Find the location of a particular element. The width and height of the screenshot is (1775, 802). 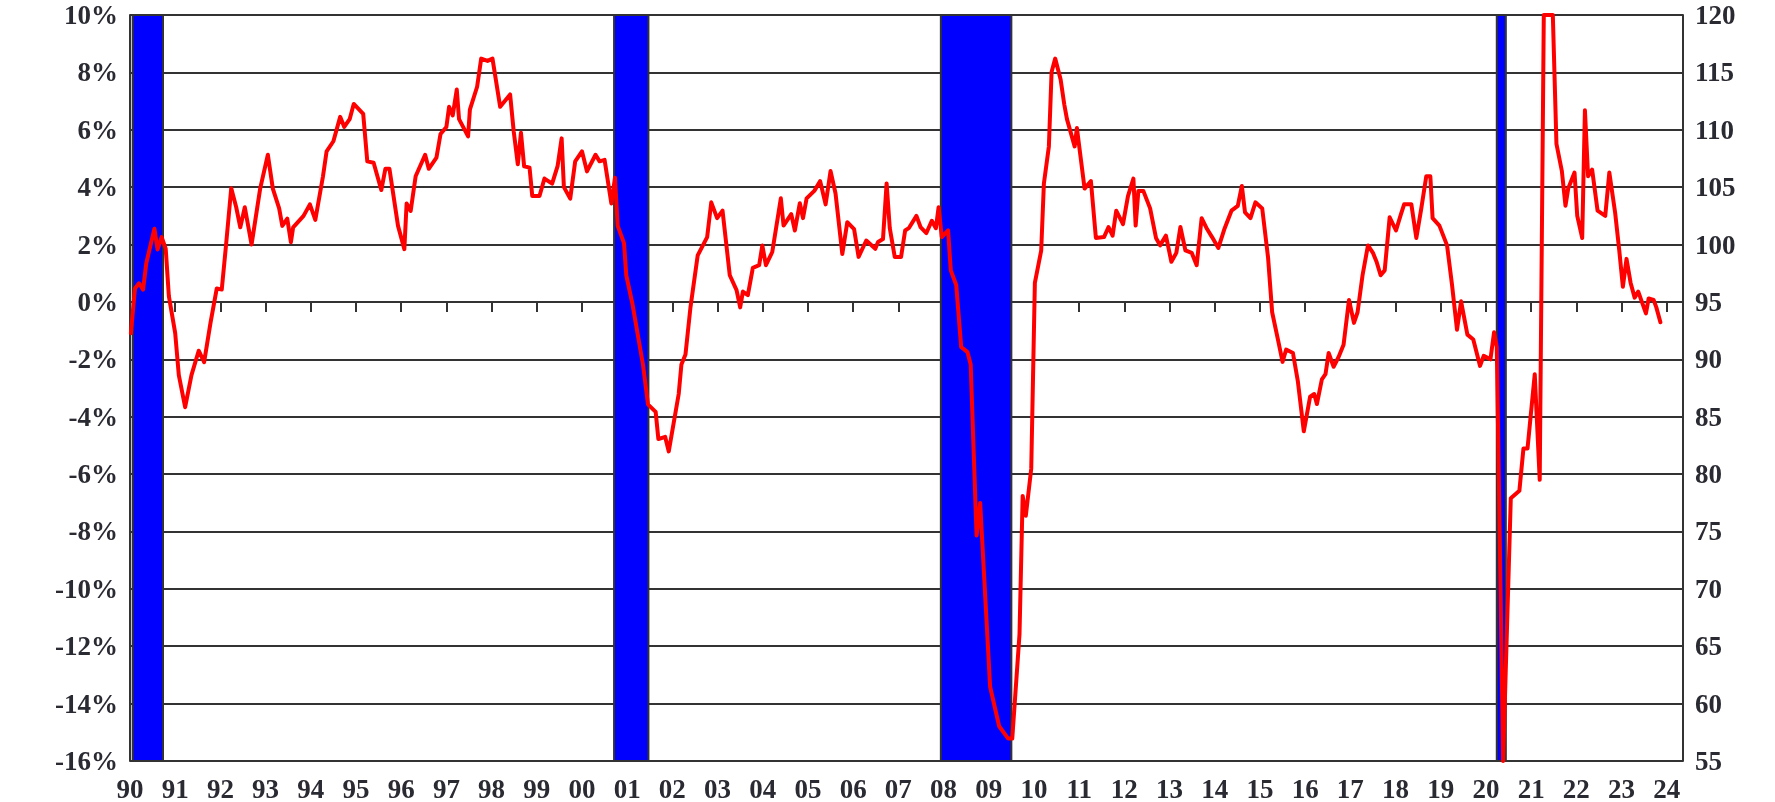

y-tick-label: -4% is located at coordinates (93, 416).